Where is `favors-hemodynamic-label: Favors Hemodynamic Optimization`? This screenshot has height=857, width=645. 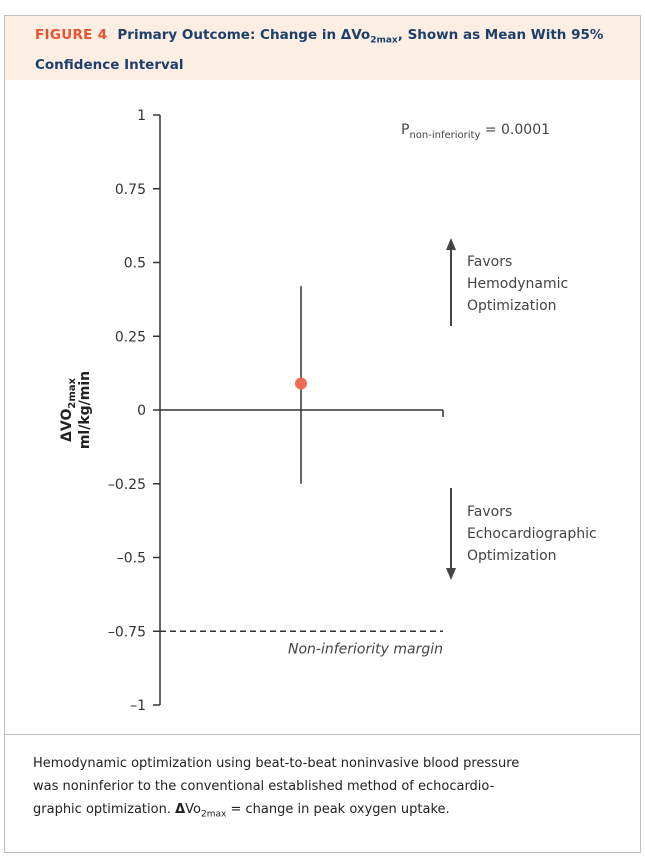
favors-hemodynamic-label: Favors Hemodynamic Optimization is located at coordinates (517, 284).